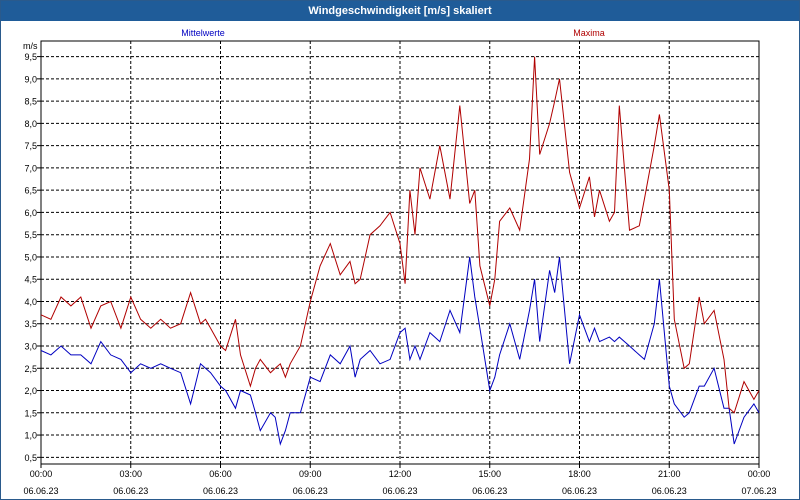 This screenshot has height=500, width=800. I want to click on y-tick-label: 7,0, so click(30, 168).